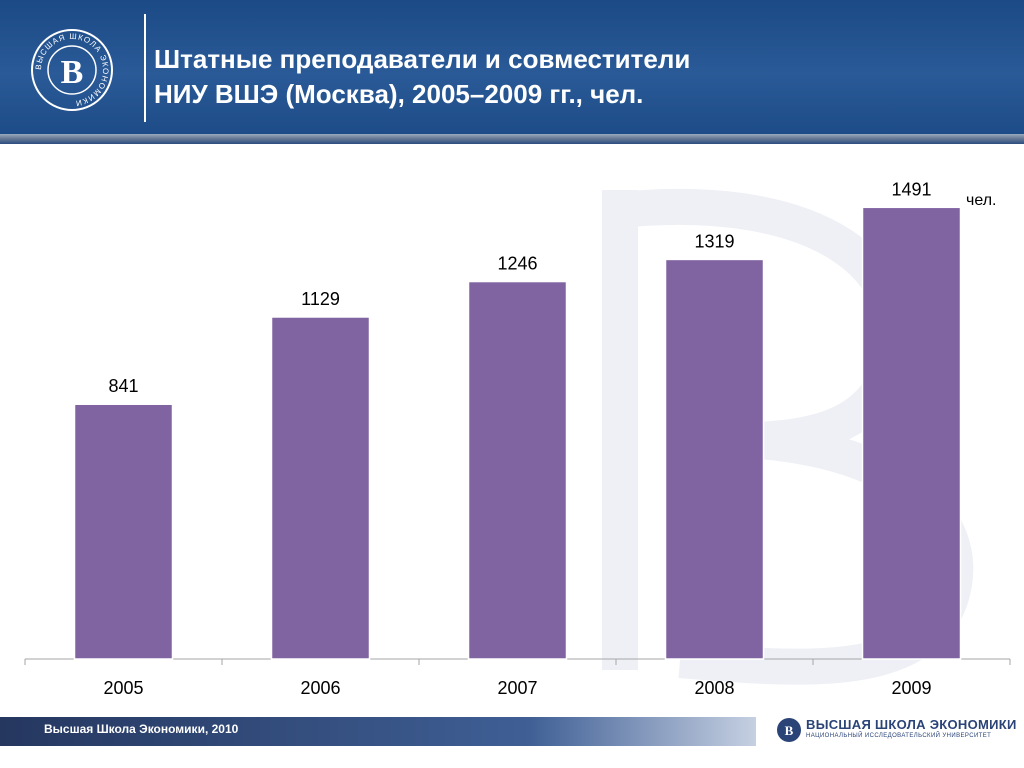 This screenshot has width=1024, height=768. Describe the element at coordinates (141, 729) in the screenshot. I see `footer-text: Высшая Школа Экономики, 2010` at that location.